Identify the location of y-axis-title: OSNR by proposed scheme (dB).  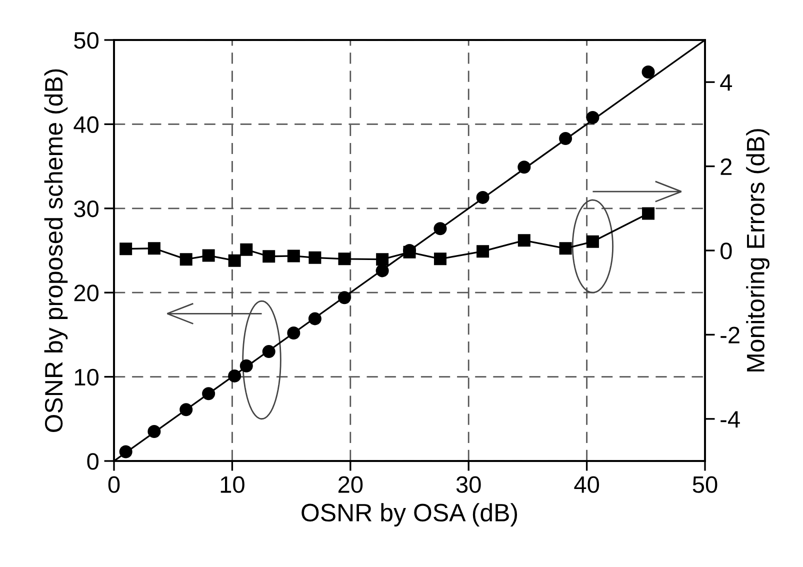
(56, 250).